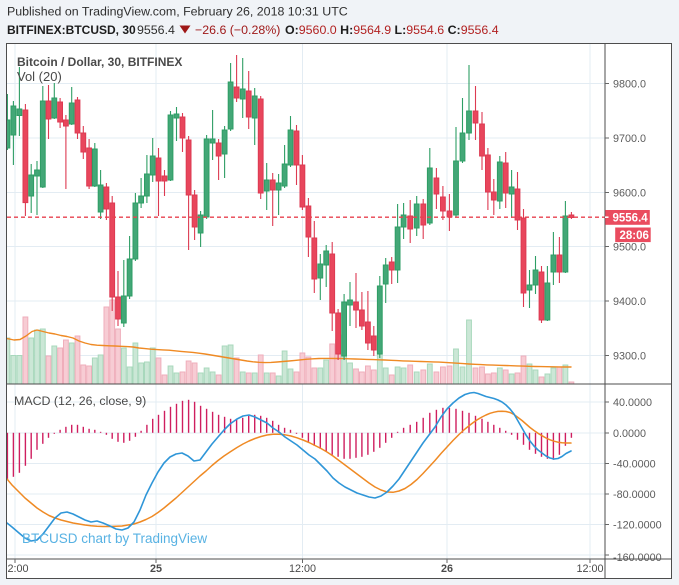  I want to click on svg-text:O:9560.0 H:9564.9 L:9554.6 C:9: O:9560.0 H:9564.9 L:9554.6 C:9556.4, so click(392, 30).